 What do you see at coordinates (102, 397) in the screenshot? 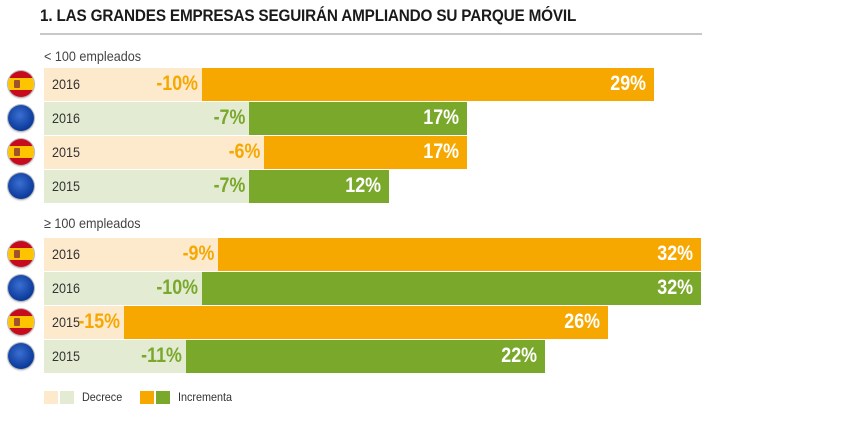
I see `legend-label-decrece: Decrece` at bounding box center [102, 397].